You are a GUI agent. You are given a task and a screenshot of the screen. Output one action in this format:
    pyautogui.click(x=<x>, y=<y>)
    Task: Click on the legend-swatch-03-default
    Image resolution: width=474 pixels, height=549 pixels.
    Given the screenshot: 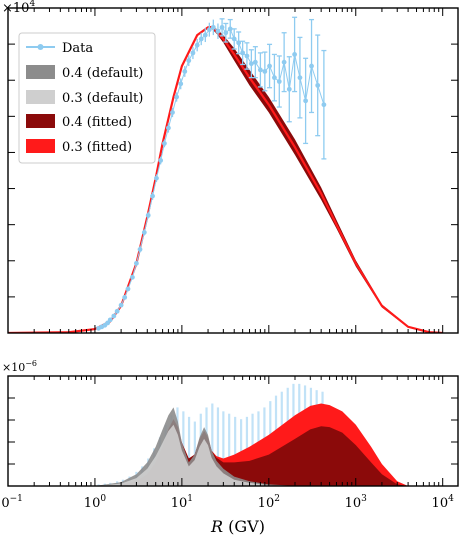 What is the action you would take?
    pyautogui.click(x=40, y=97)
    